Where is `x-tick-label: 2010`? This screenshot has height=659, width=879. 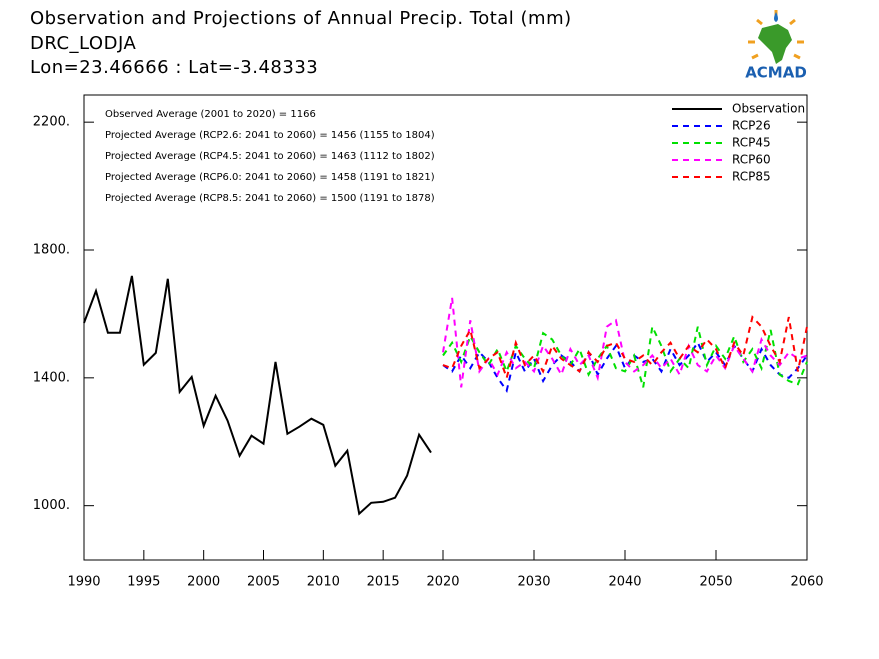 x-tick-label: 2010 is located at coordinates (323, 582).